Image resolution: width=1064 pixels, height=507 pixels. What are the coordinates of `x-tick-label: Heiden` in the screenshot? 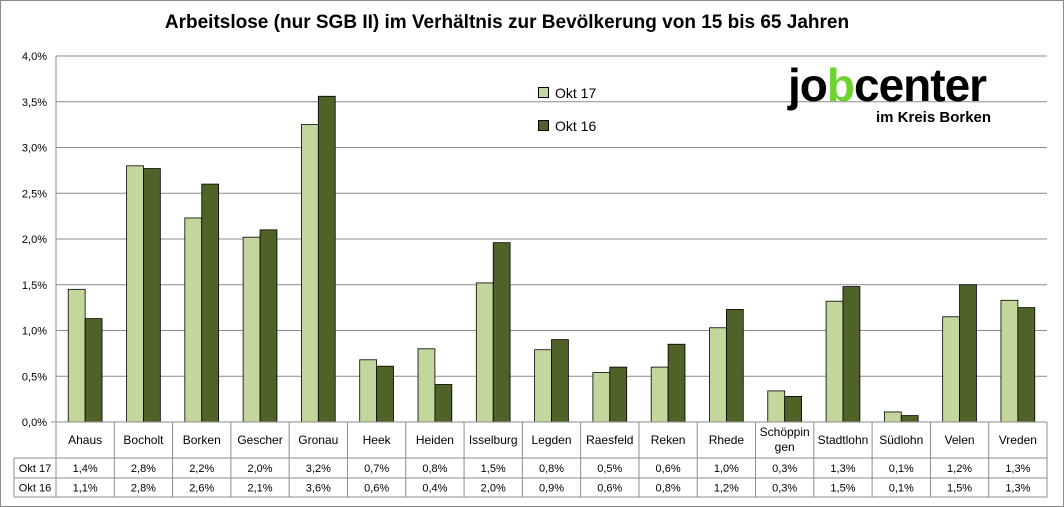 It's located at (435, 440).